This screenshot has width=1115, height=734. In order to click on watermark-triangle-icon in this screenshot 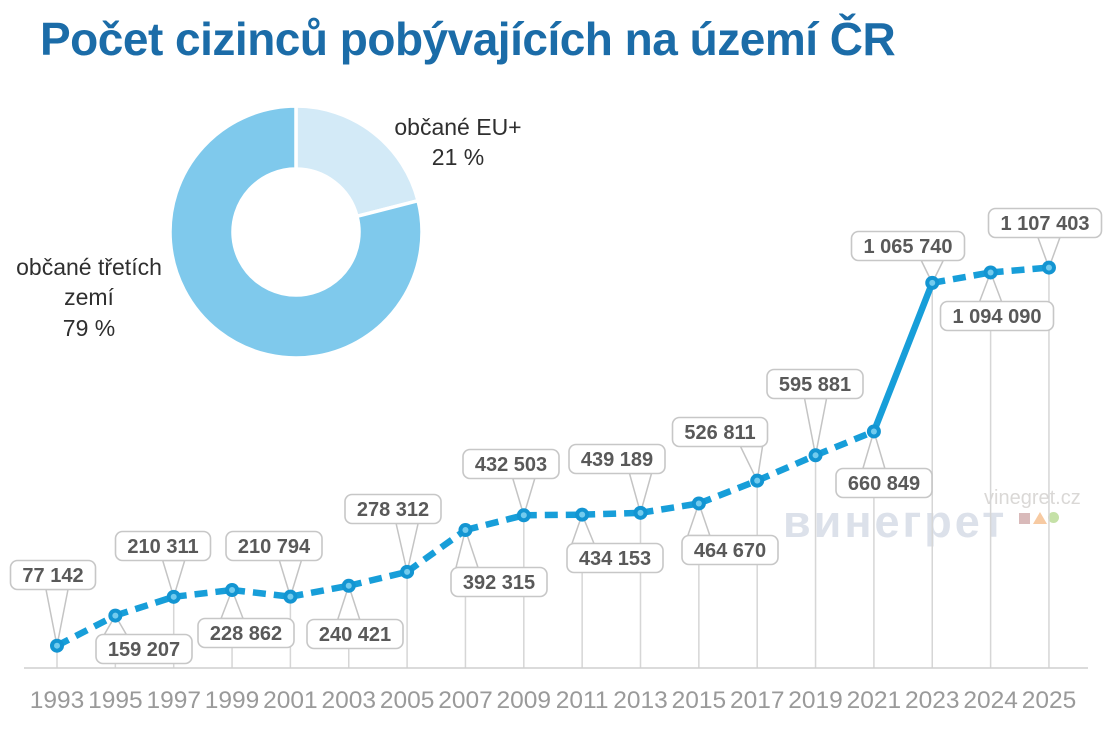, I will do `click(1040, 518)`.